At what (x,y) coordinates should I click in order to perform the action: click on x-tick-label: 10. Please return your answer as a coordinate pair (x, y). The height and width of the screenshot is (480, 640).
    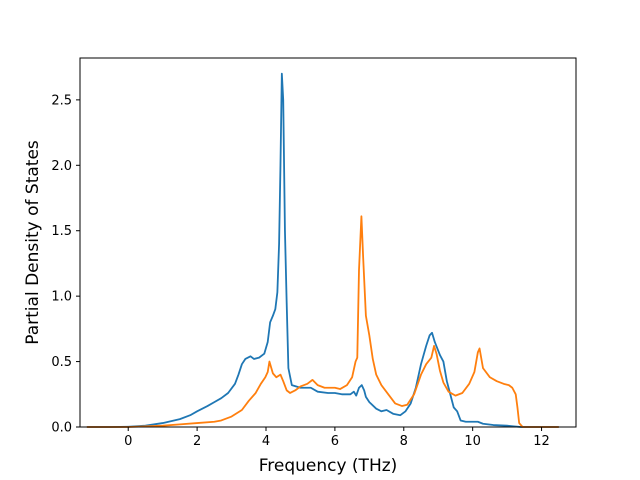
    Looking at the image, I should click on (472, 441).